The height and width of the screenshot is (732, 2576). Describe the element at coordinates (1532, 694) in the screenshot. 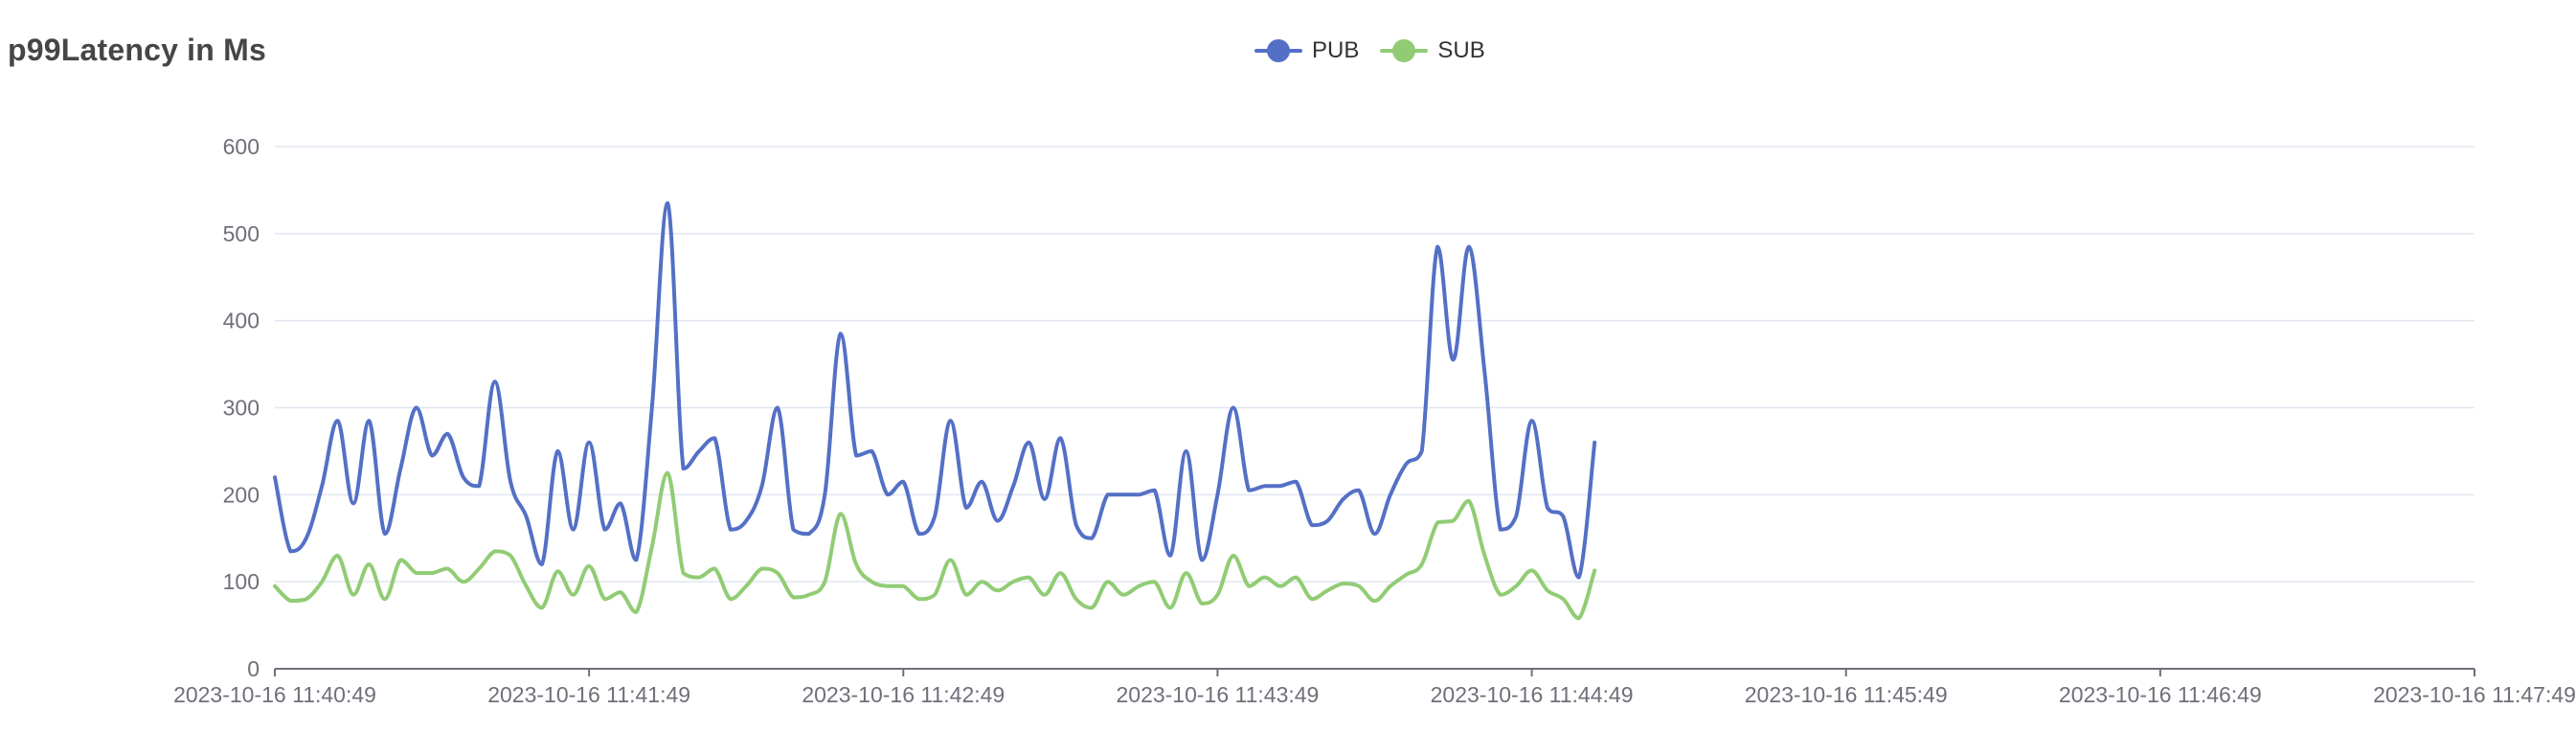

I see `x-tick-label: 2023-10-16 11:44:49` at that location.